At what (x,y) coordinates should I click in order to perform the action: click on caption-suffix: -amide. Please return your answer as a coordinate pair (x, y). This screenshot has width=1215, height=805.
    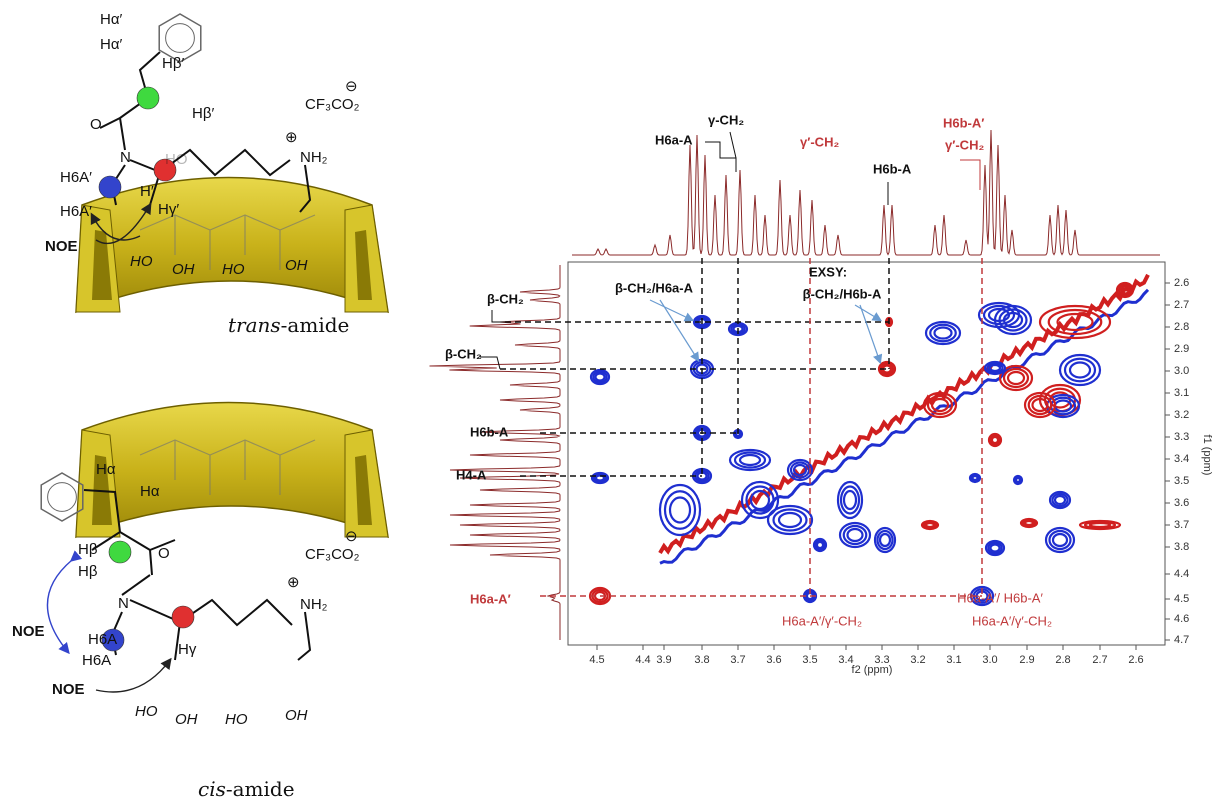
    Looking at the image, I should click on (260, 789).